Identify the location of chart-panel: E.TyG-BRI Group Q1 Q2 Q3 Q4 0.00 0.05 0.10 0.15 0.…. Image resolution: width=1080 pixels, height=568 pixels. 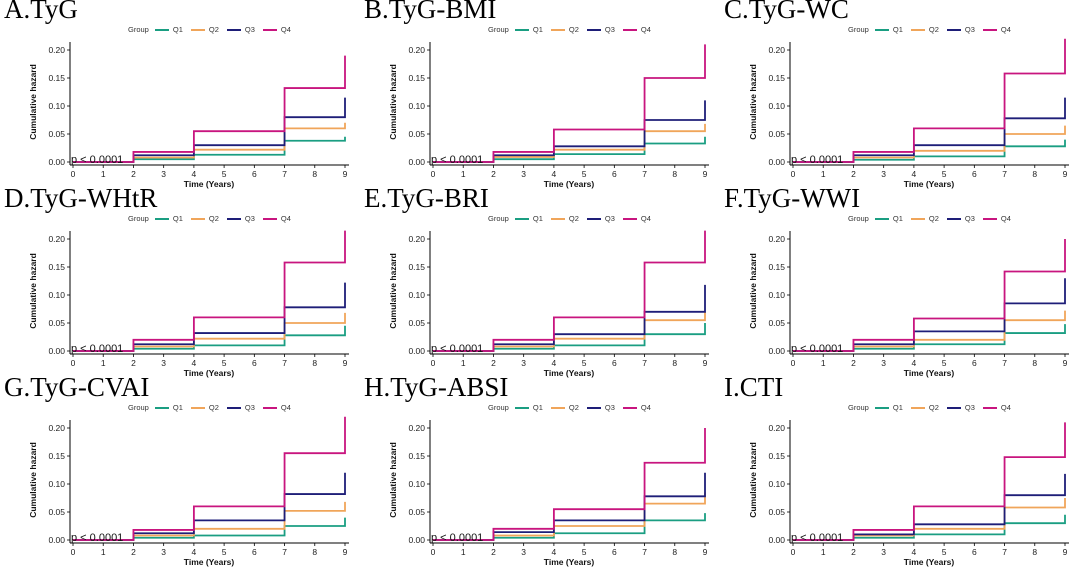
(540, 281).